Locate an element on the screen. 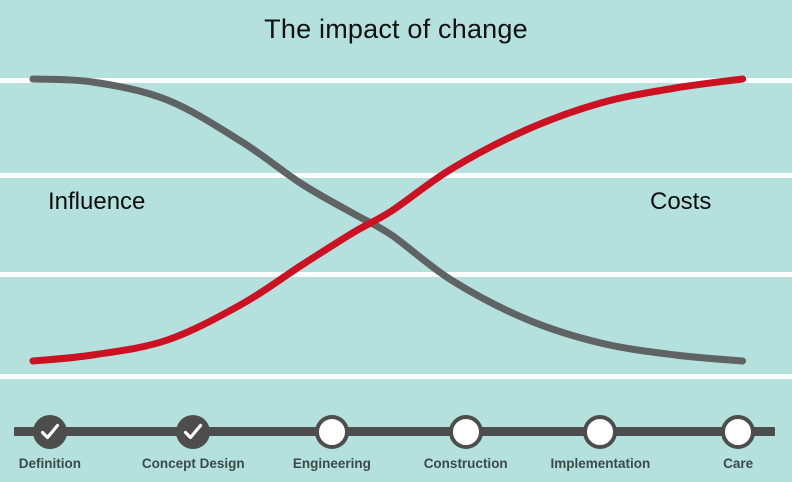 The width and height of the screenshot is (792, 482). milestone-label-implementation: Implementation is located at coordinates (600, 463).